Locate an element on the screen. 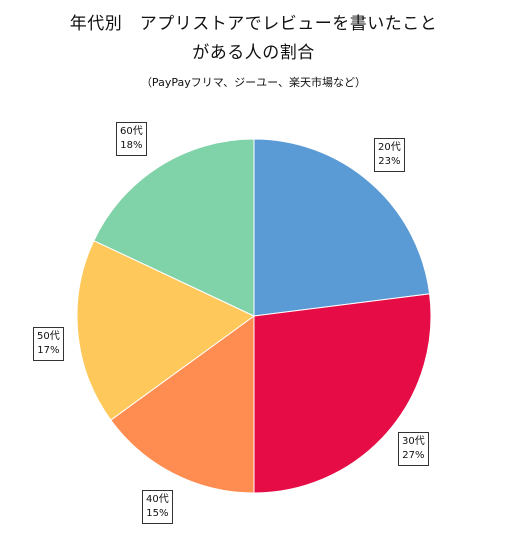 Image resolution: width=507 pixels, height=535 pixels. chart-title-line-2: がある人の割合 is located at coordinates (253, 53).